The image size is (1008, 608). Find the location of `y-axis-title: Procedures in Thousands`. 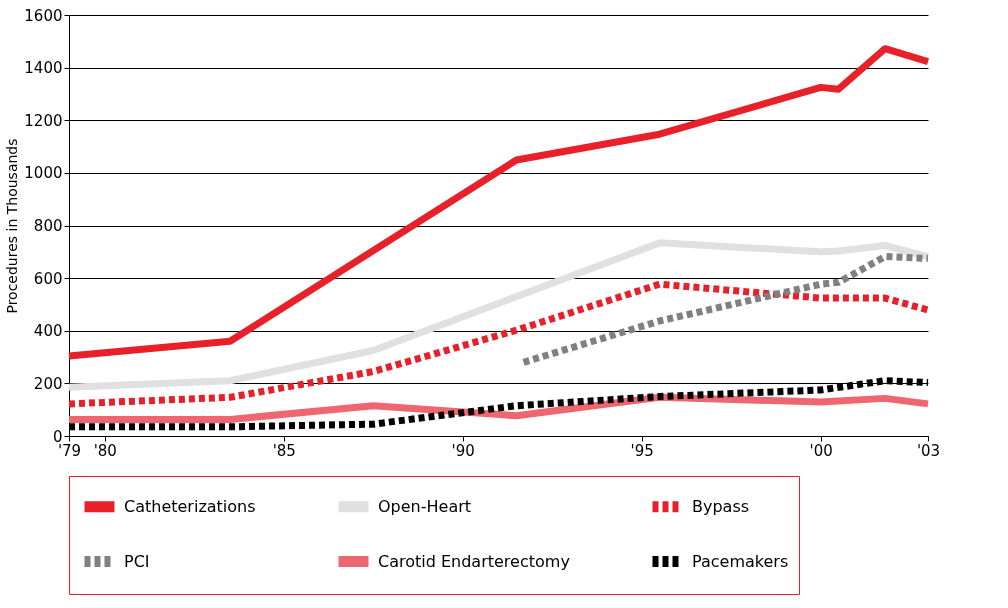

y-axis-title: Procedures in Thousands is located at coordinates (12, 226).